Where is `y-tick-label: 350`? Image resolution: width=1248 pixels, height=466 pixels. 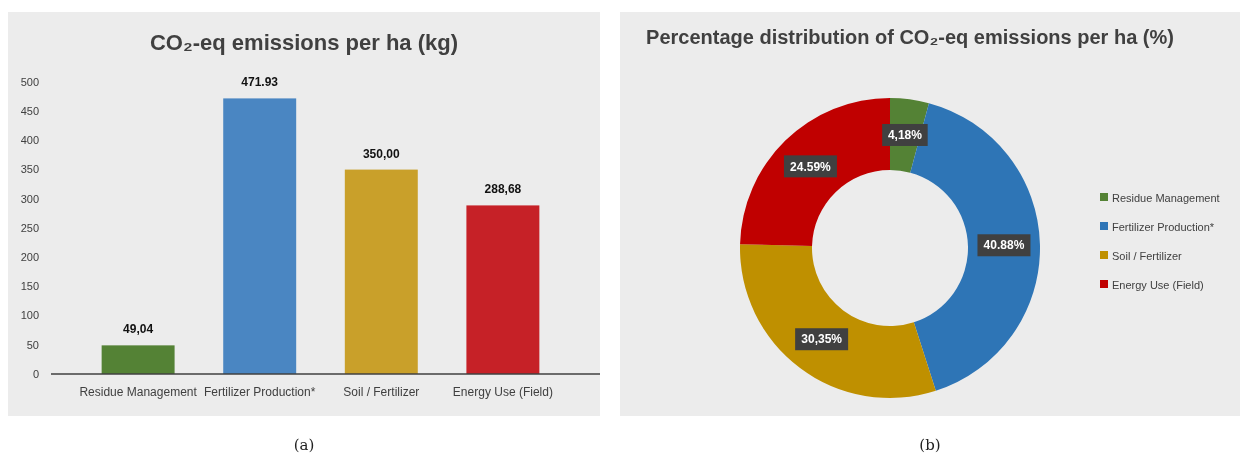
y-tick-label: 350 is located at coordinates (29, 169).